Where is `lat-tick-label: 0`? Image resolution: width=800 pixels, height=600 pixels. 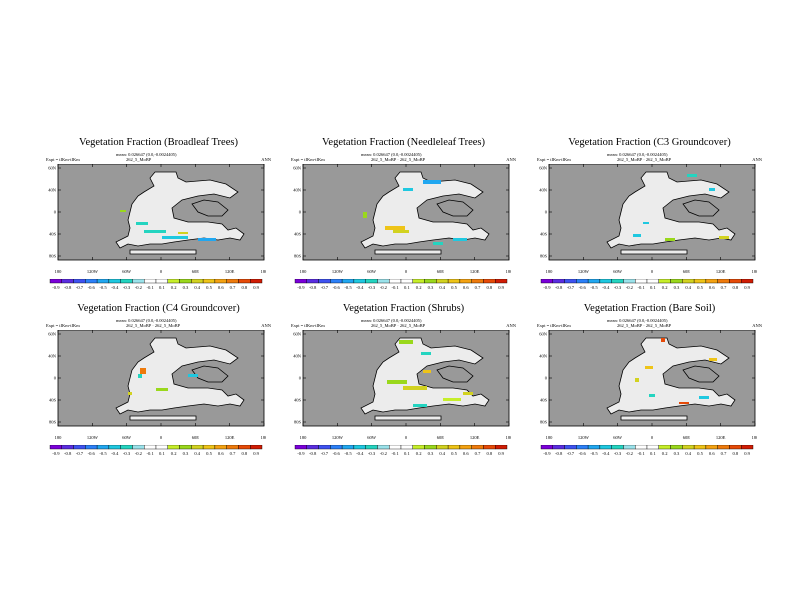
lat-tick-label: 0 is located at coordinates (55, 212).